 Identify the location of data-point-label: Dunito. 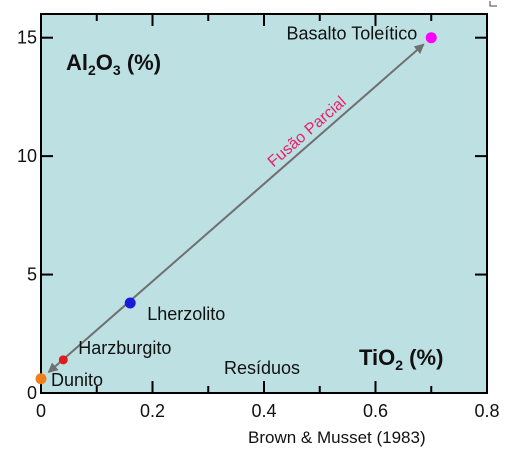
(77, 380).